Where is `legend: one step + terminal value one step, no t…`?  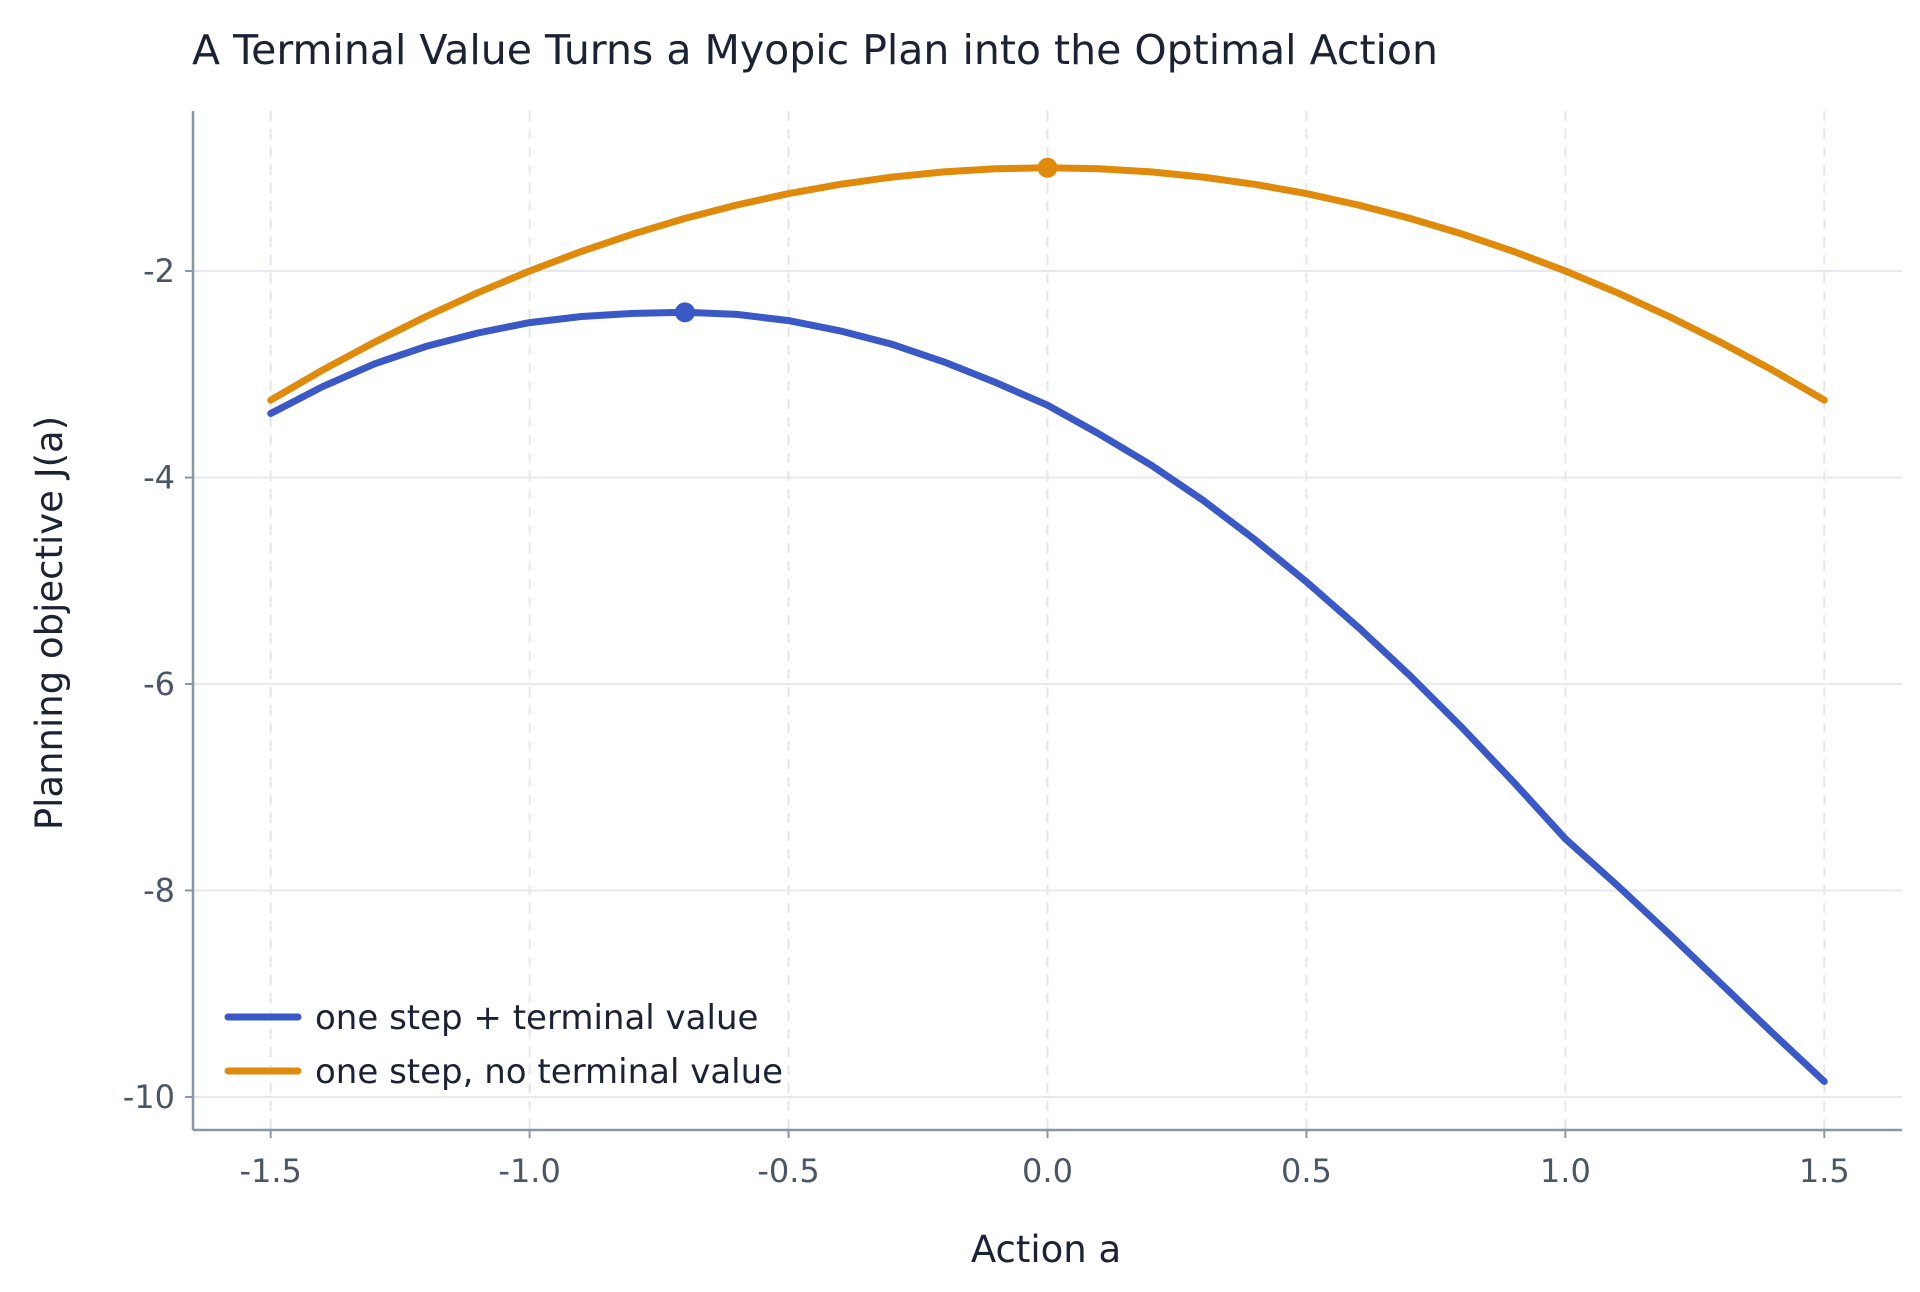 legend: one step + terminal value one step, no t… is located at coordinates (503, 1045).